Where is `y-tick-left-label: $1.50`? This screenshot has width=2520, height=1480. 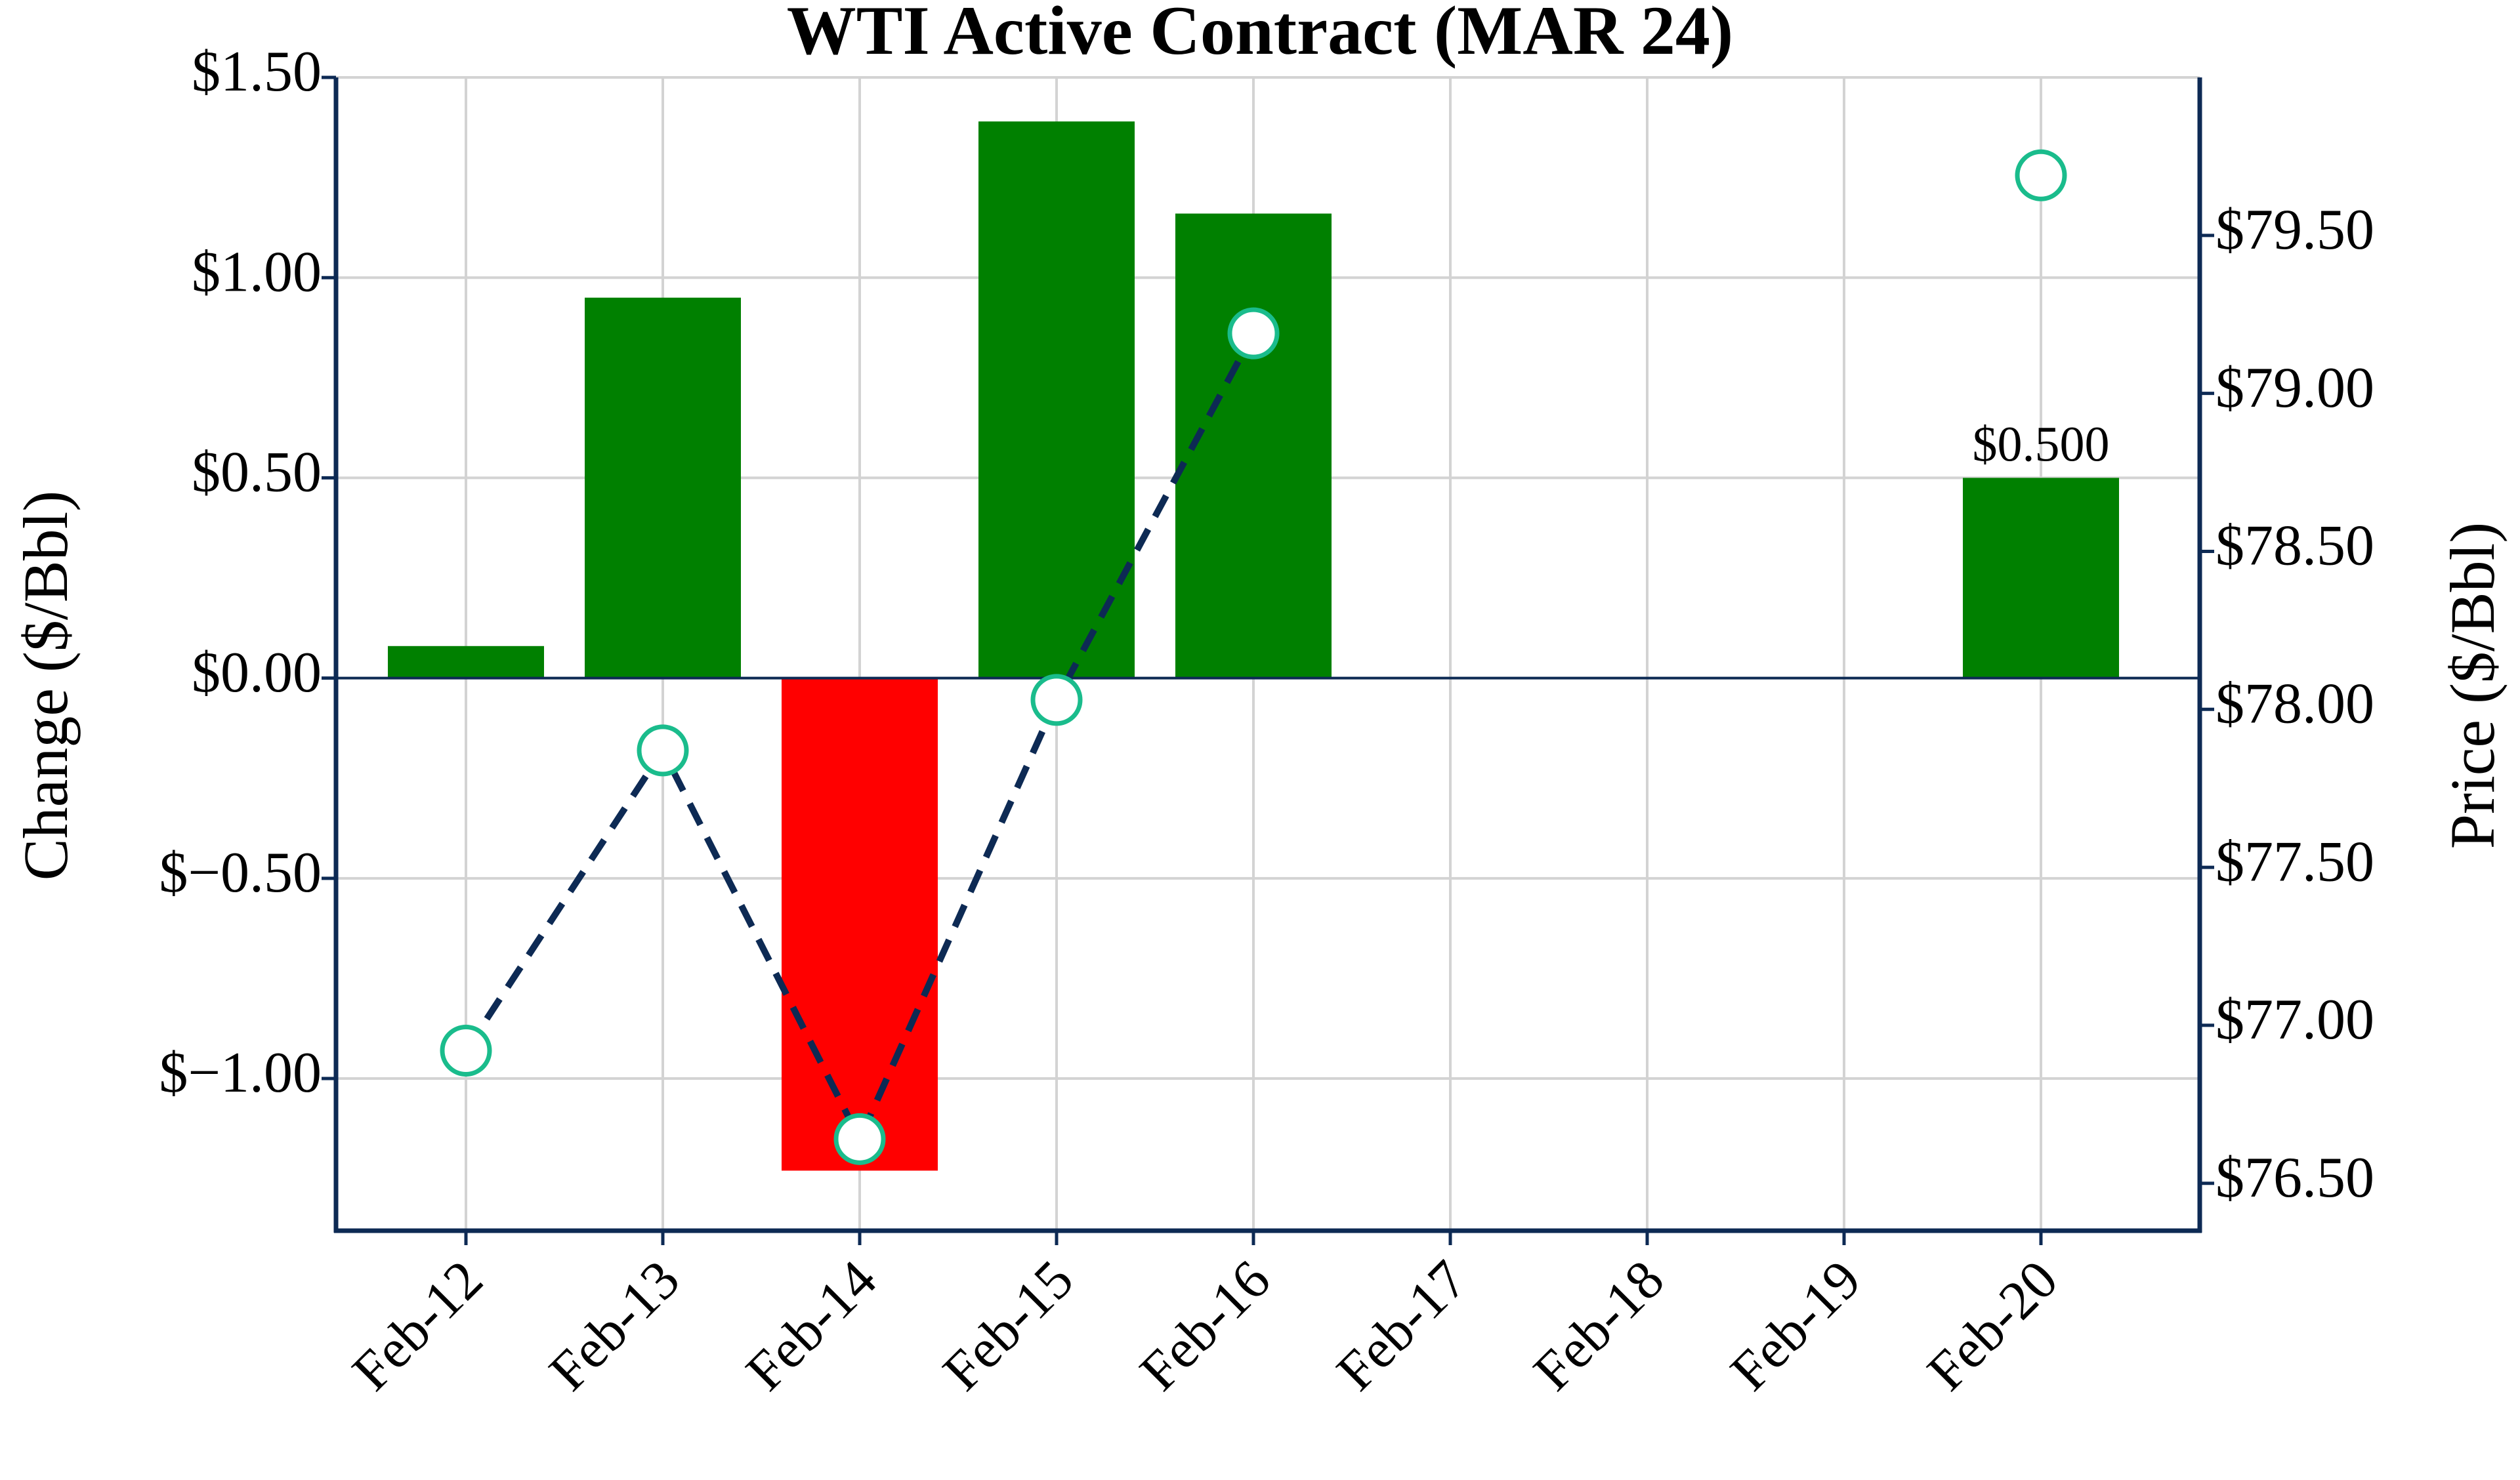
y-tick-left-label: $1.50 is located at coordinates (257, 72).